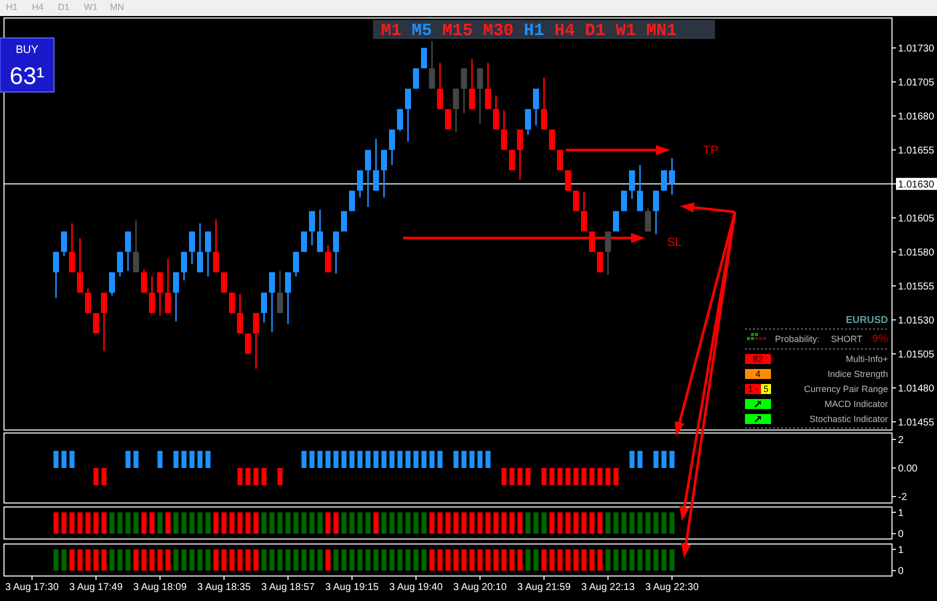 The image size is (937, 601). Describe the element at coordinates (903, 498) in the screenshot. I see `y-tick-label: -2` at that location.